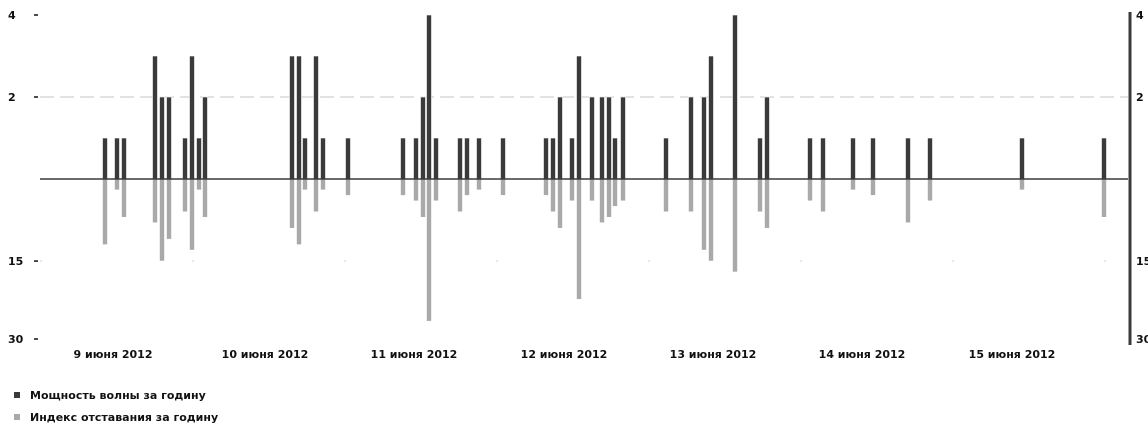  What do you see at coordinates (17, 417) in the screenshot?
I see `legend-swatch-index` at bounding box center [17, 417].